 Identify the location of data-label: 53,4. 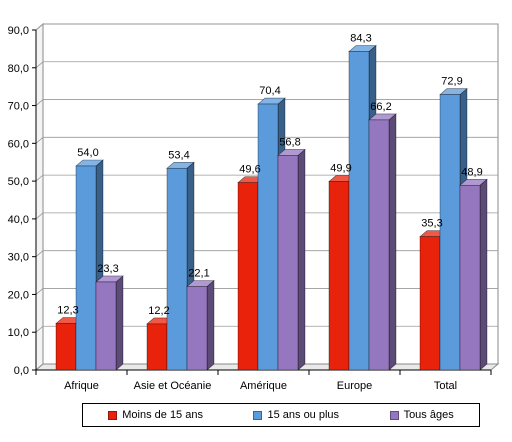
(178, 155).